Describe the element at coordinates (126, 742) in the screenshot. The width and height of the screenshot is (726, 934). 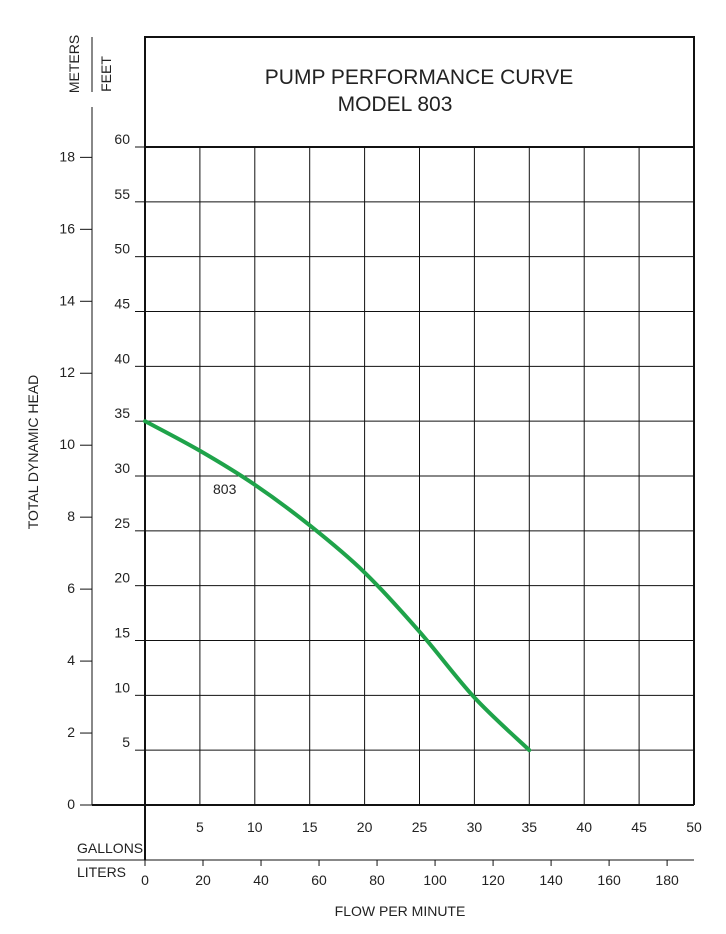
I see `feet-tick-label: 5` at that location.